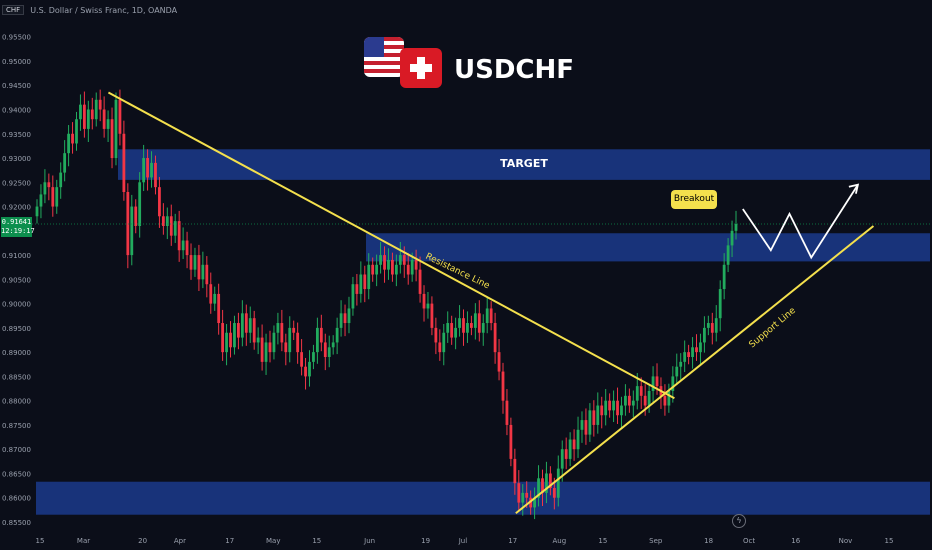 The image size is (932, 550). What do you see at coordinates (384, 57) in the screenshot?
I see `us-flag-icon` at bounding box center [384, 57].